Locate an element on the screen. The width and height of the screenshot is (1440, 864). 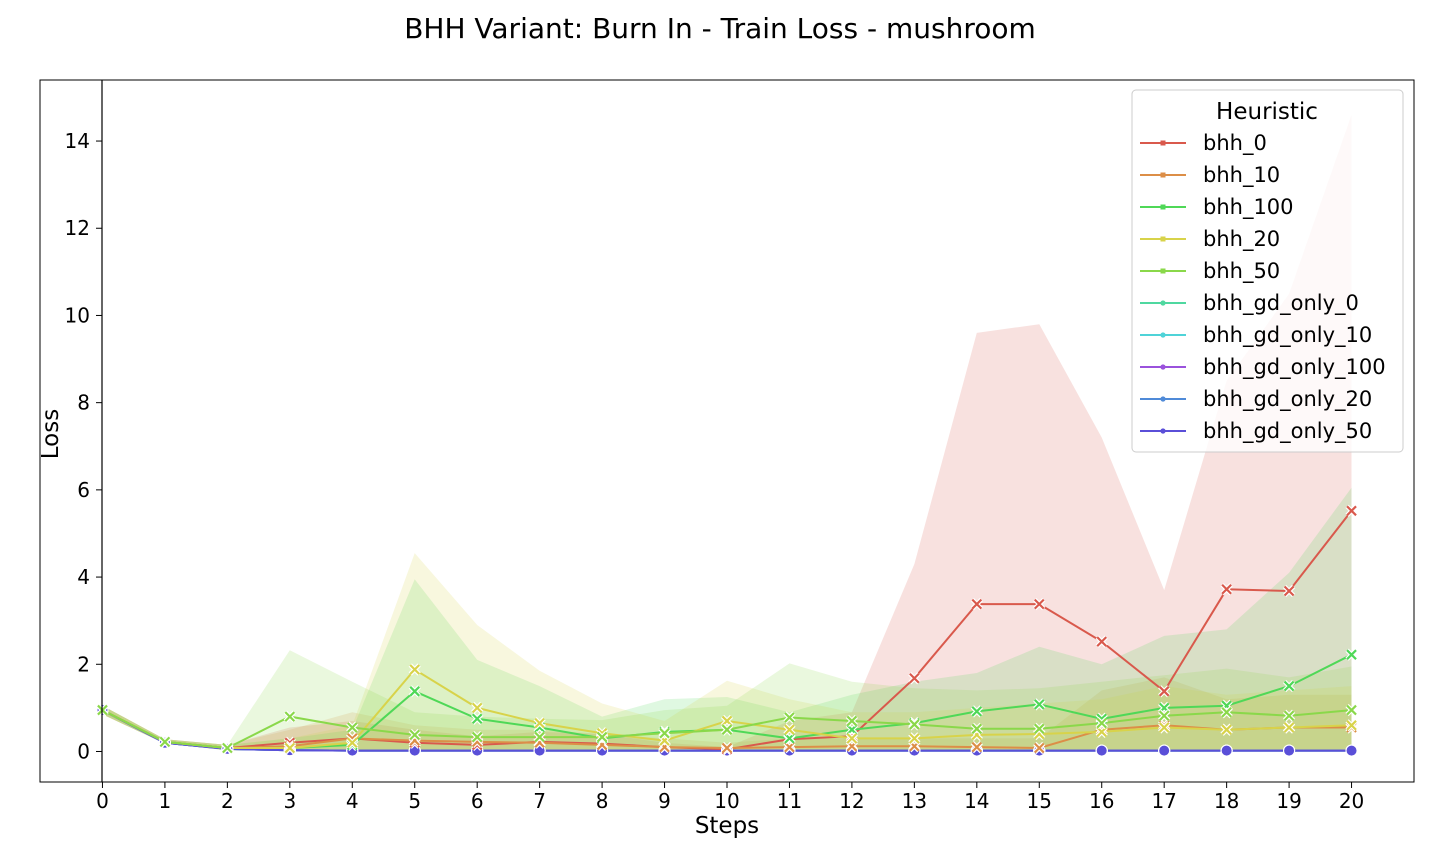
legend-box is located at coordinates (1267, 271).